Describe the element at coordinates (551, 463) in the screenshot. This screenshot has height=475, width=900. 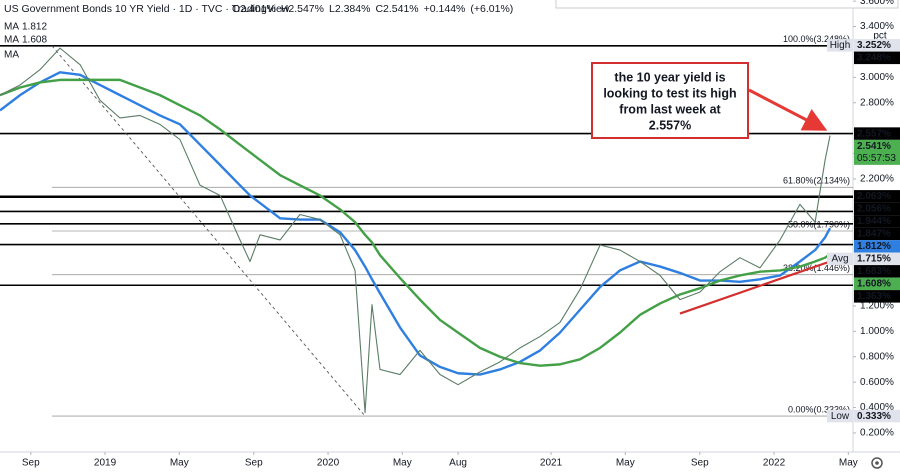
I see `x-tick-label: 2021` at that location.